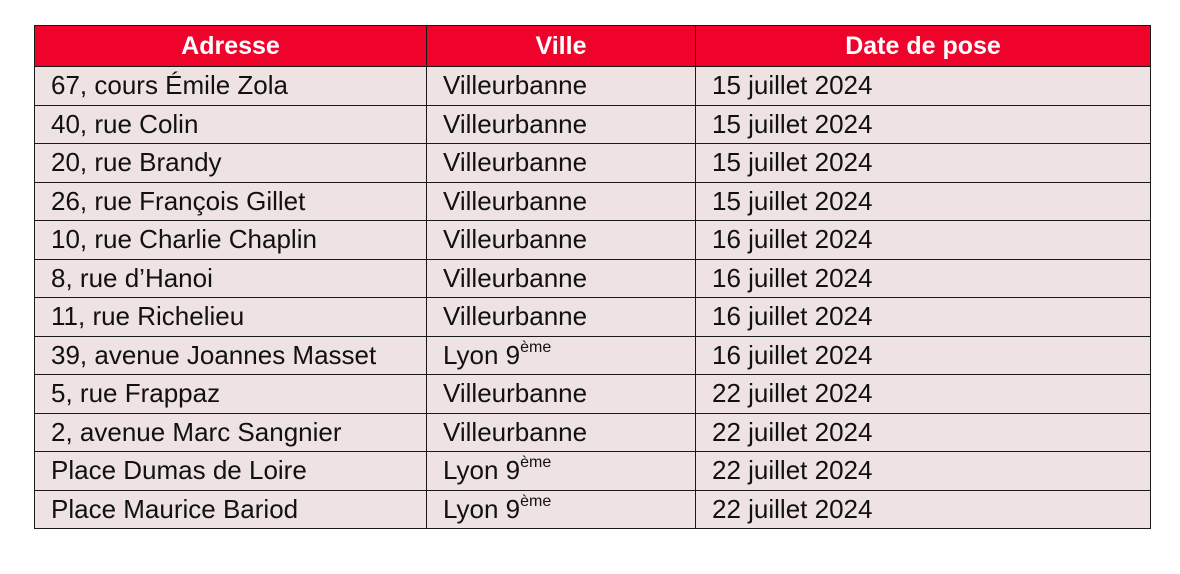  I want to click on address-cell: 11, rue Richelieu, so click(230, 317).